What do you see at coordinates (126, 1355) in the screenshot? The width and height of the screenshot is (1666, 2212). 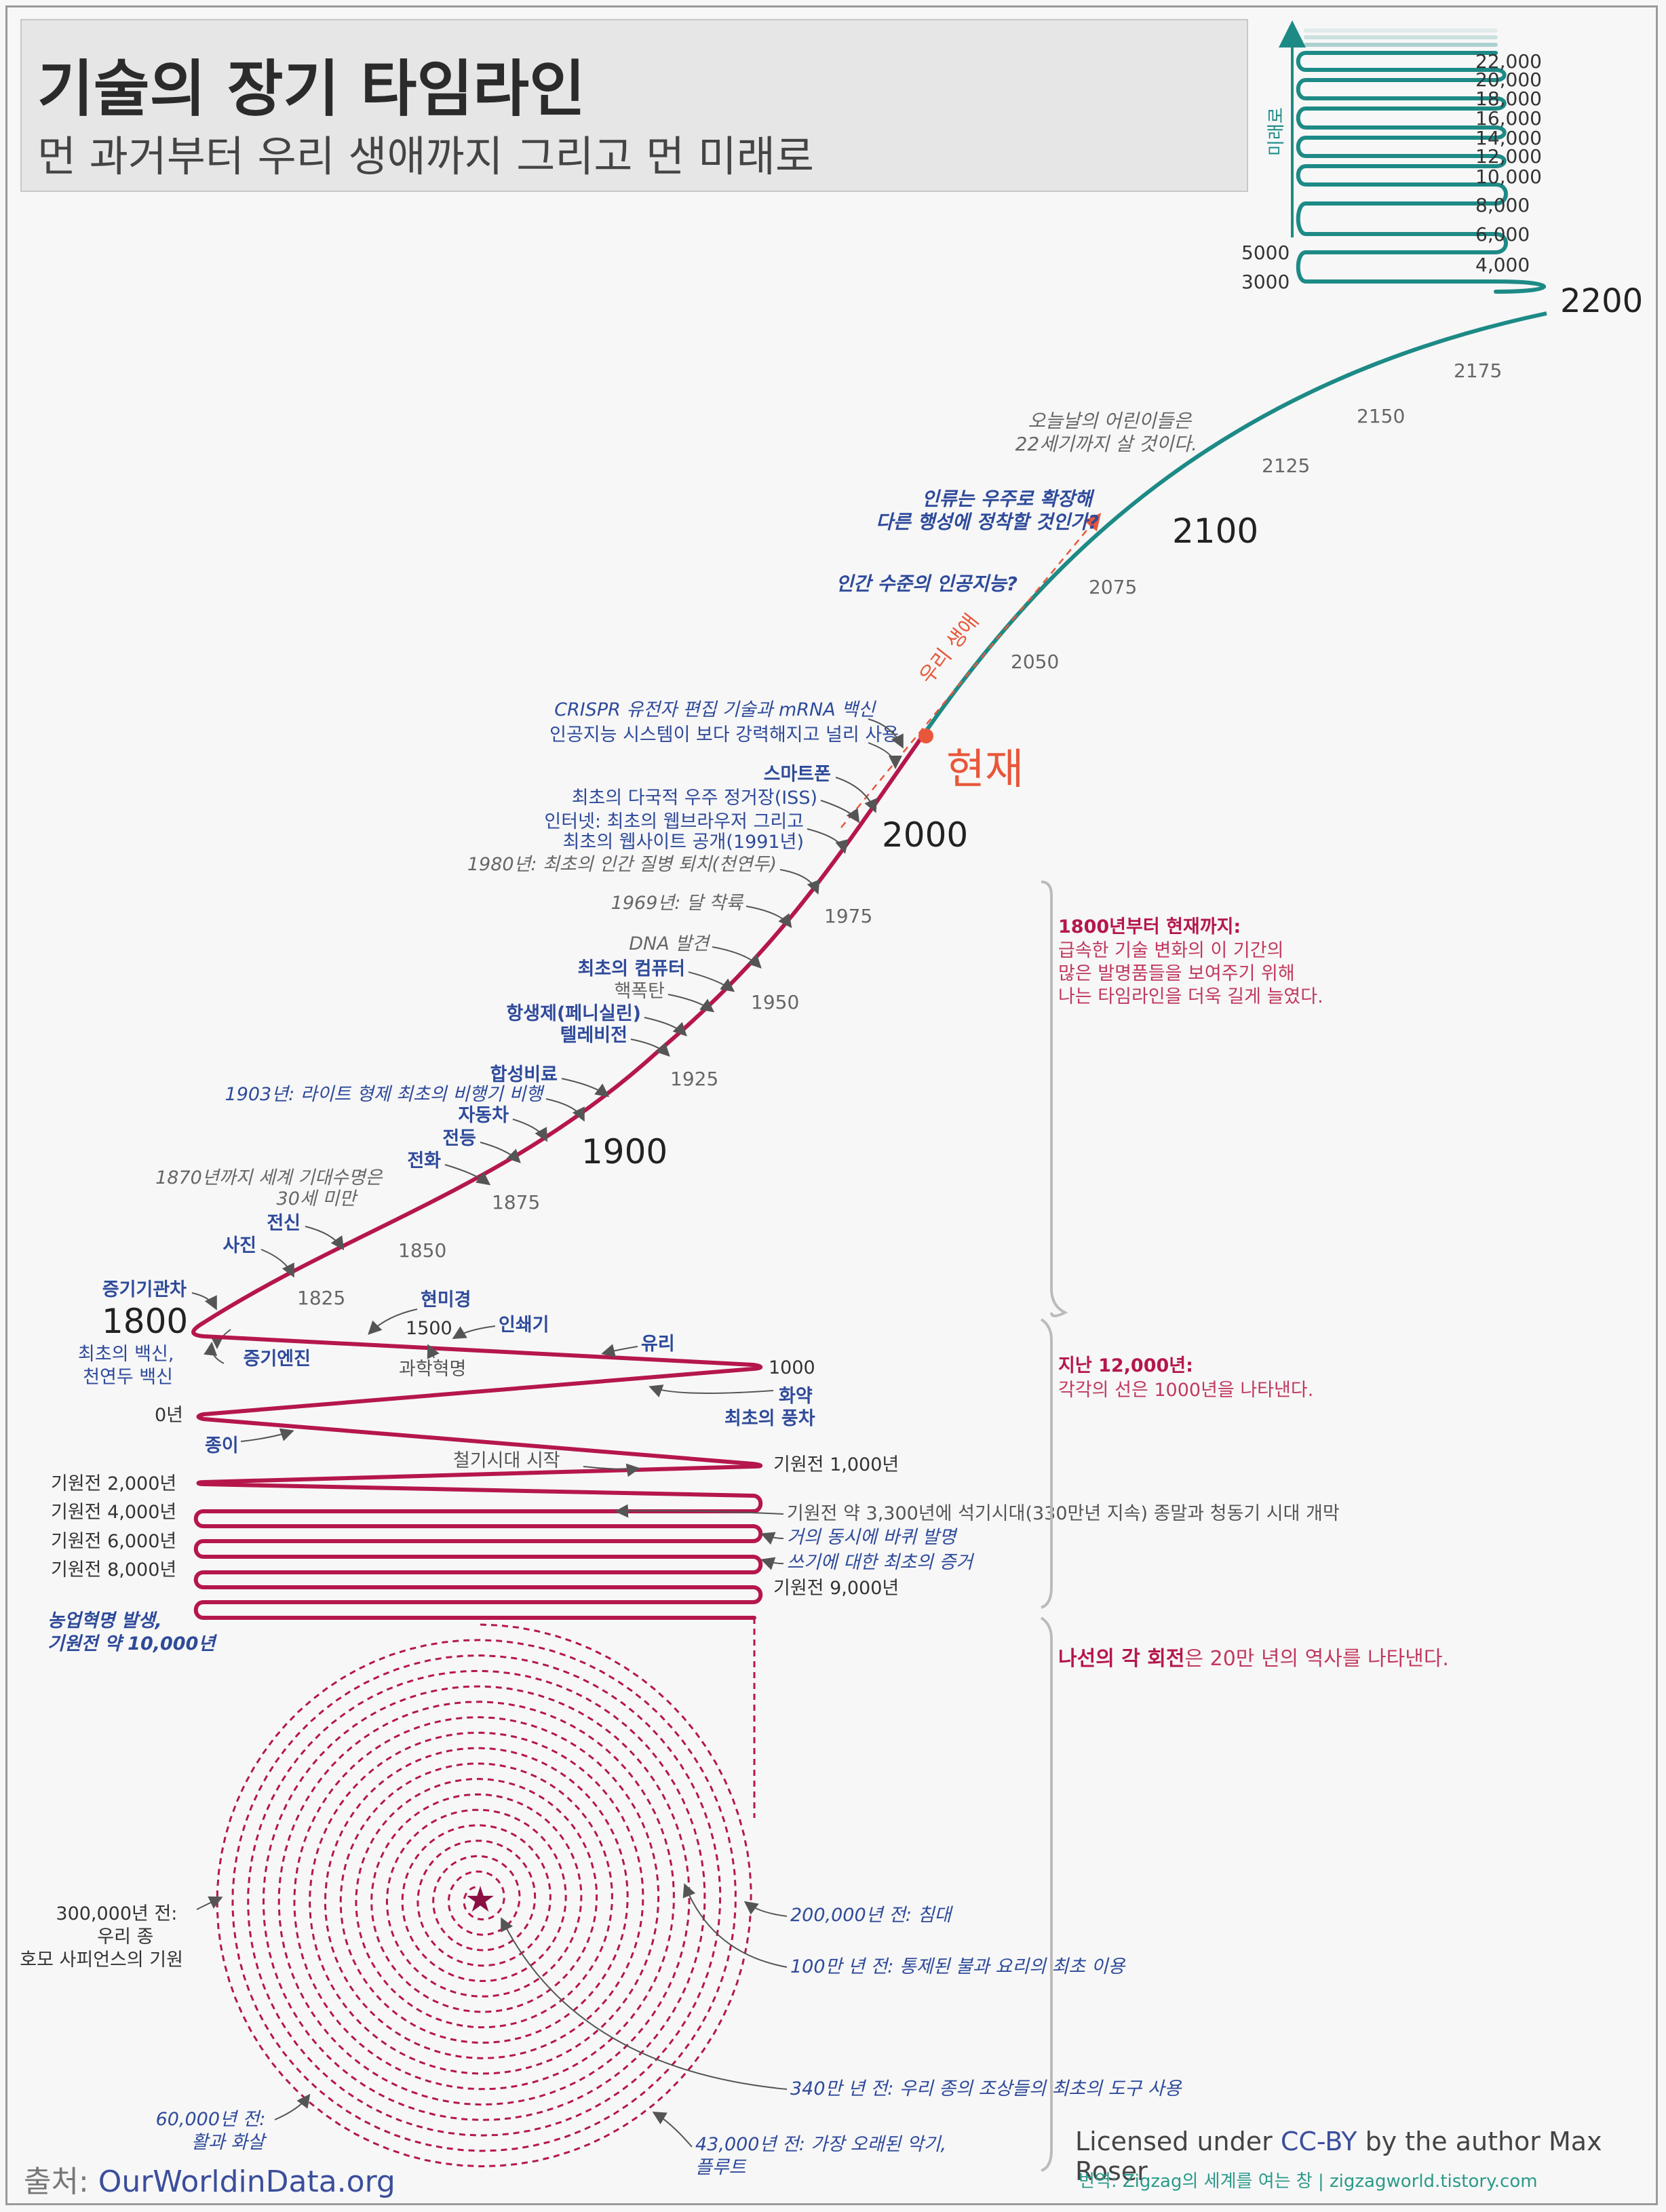 I see `vaccine-l1: 최초의 백신,` at bounding box center [126, 1355].